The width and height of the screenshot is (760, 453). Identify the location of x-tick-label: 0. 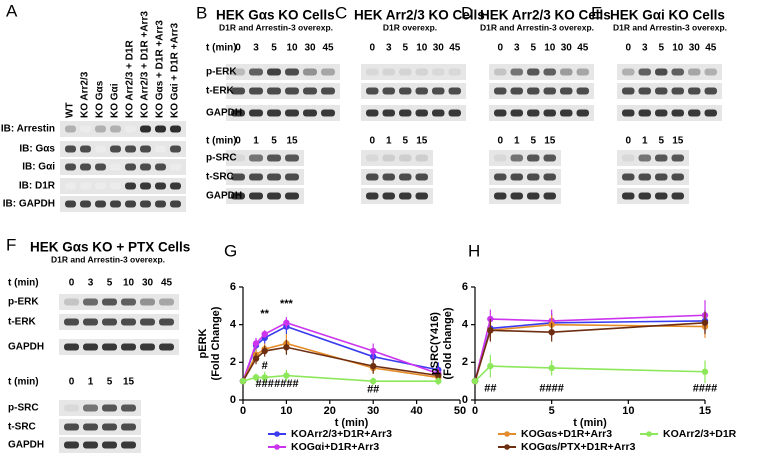
(475, 411).